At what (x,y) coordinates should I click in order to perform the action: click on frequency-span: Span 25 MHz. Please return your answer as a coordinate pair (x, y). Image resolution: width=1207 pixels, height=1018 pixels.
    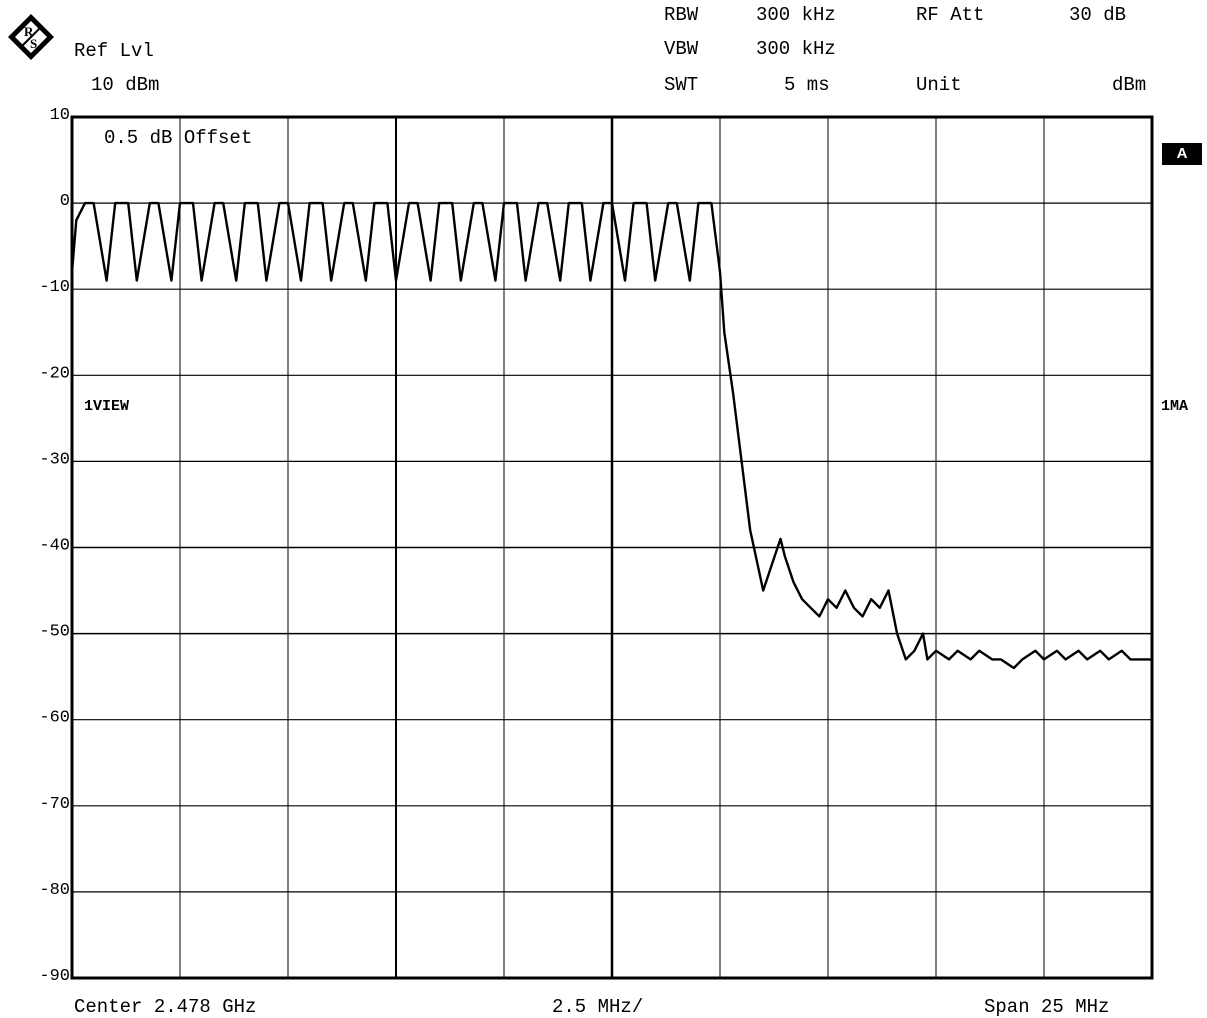
    Looking at the image, I should click on (1047, 1007).